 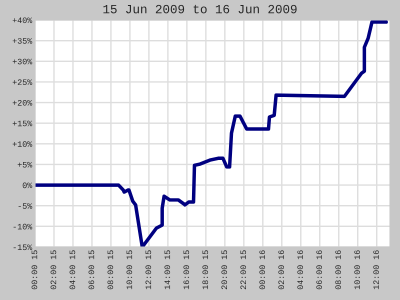 What do you see at coordinates (22, 82) in the screenshot?
I see `y-tick-label: +25%` at bounding box center [22, 82].